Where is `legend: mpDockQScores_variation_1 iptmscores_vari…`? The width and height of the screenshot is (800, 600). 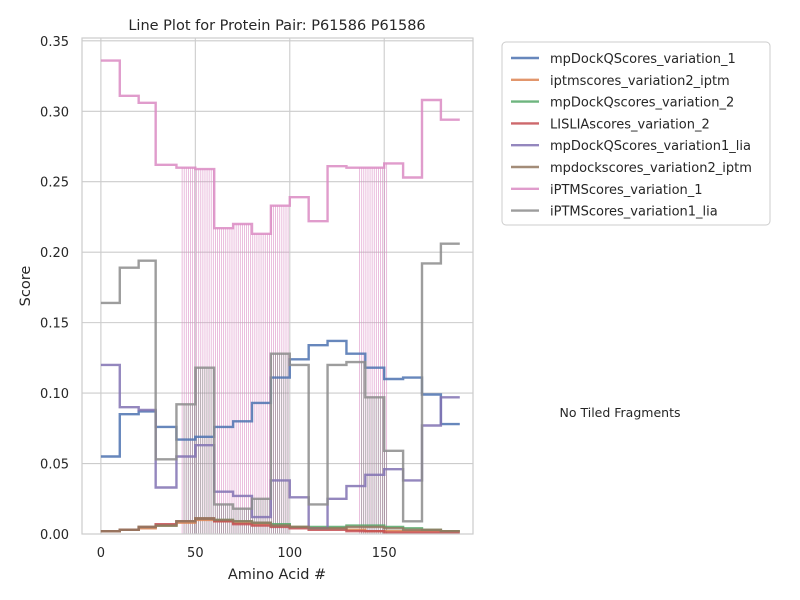
legend: mpDockQScores_variation_1 iptmscores_vari… is located at coordinates (636, 133).